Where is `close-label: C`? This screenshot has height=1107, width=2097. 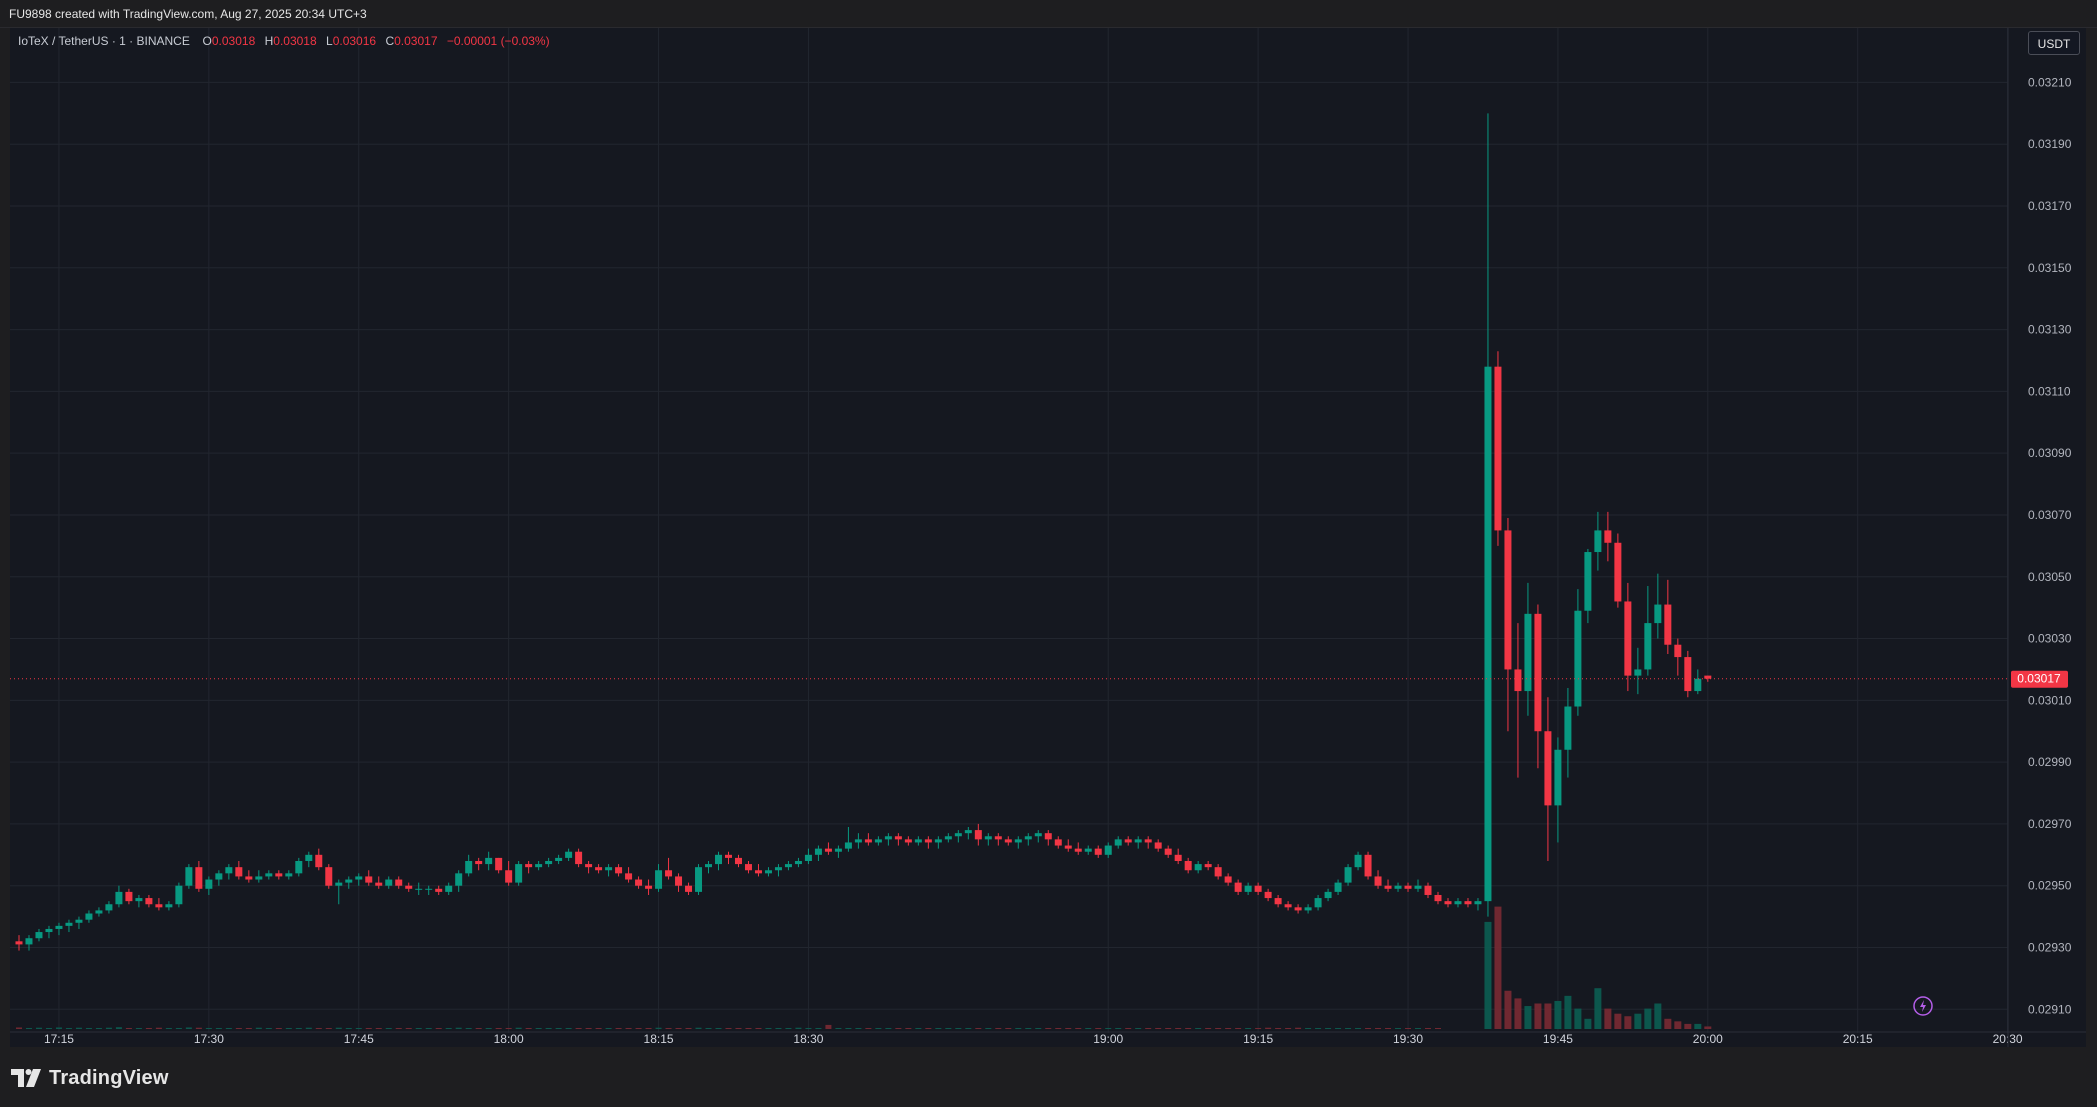 close-label: C is located at coordinates (390, 41).